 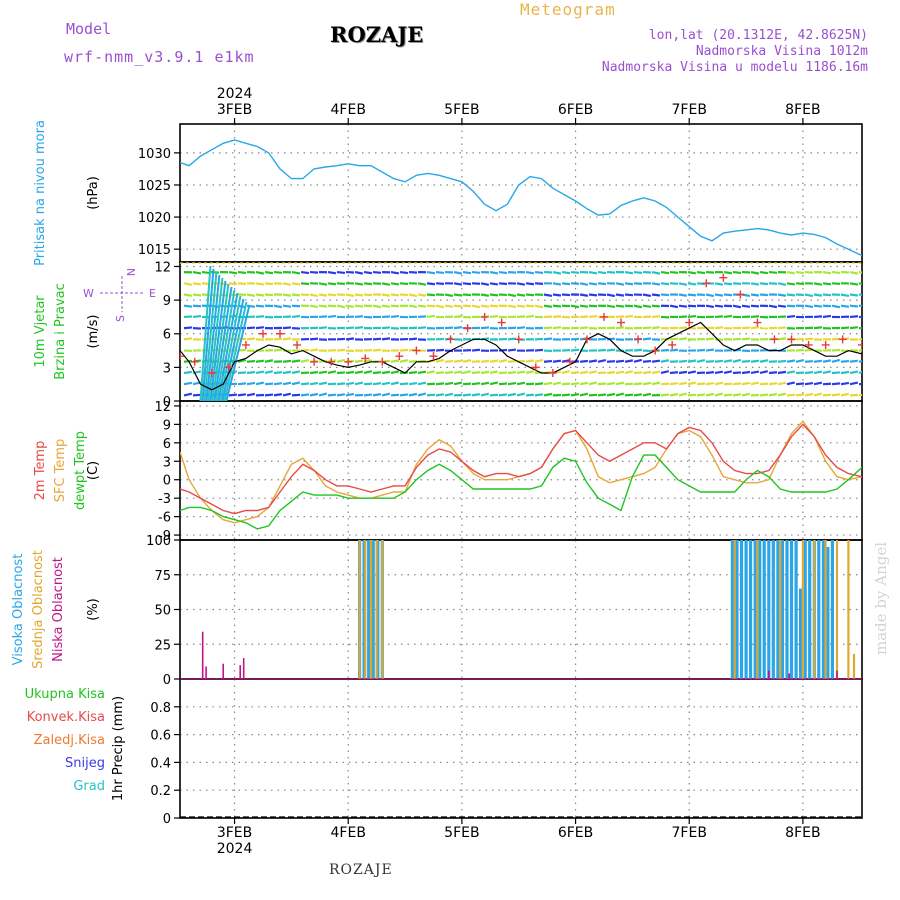 What do you see at coordinates (461, 110) in the screenshot?
I see `x-tick-label-top: 5FEB` at bounding box center [461, 110].